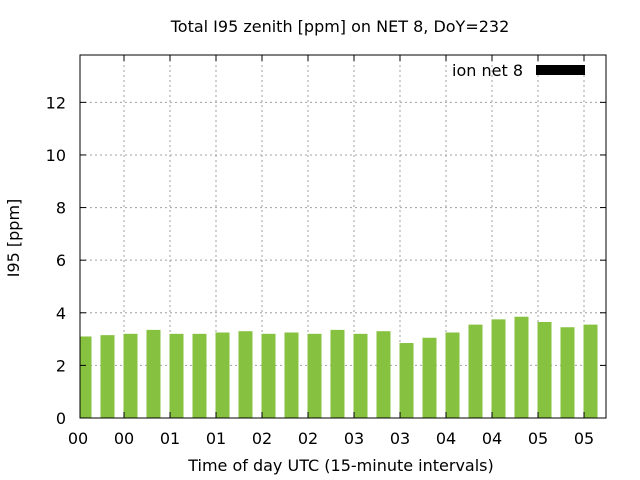 This screenshot has width=640, height=480. Describe the element at coordinates (61, 208) in the screenshot. I see `y-tick-label: 8` at that location.